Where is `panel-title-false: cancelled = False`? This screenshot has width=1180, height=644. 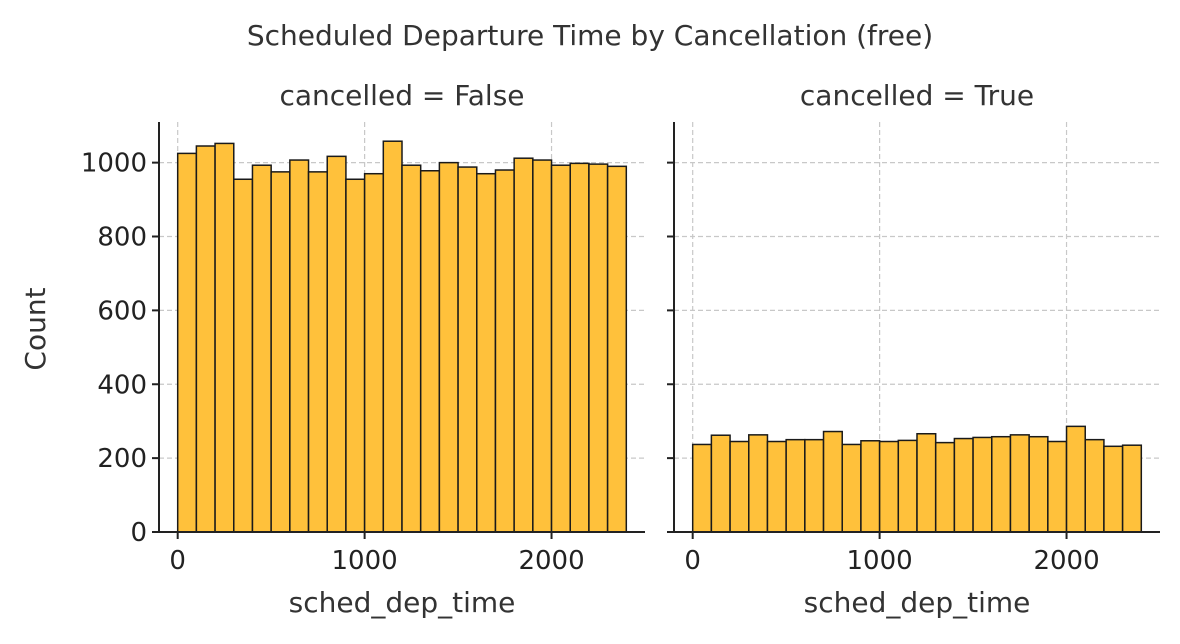
panel-title-false: cancelled = False is located at coordinates (401, 95).